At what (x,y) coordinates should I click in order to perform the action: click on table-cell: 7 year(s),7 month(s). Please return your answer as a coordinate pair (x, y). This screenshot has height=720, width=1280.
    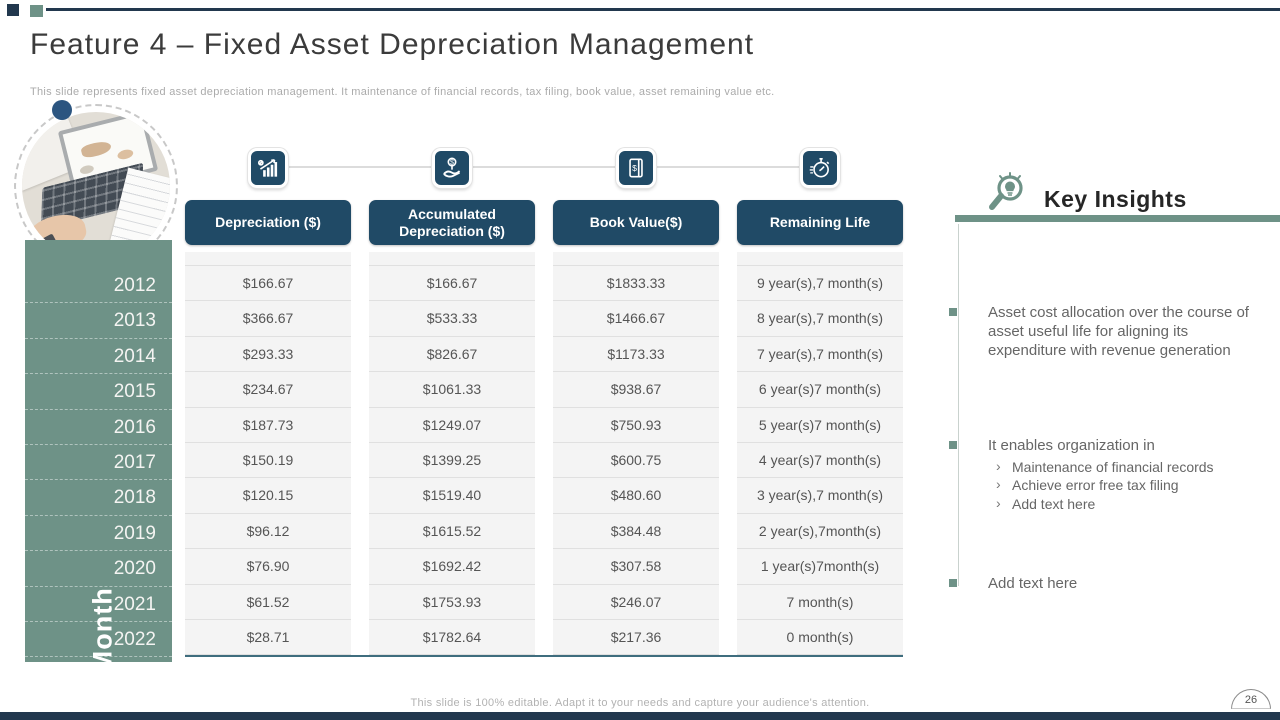
    Looking at the image, I should click on (820, 354).